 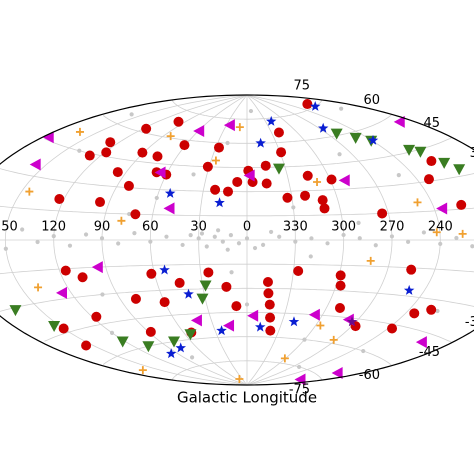 I want to click on y-tick-label: -45, so click(x=429, y=352).